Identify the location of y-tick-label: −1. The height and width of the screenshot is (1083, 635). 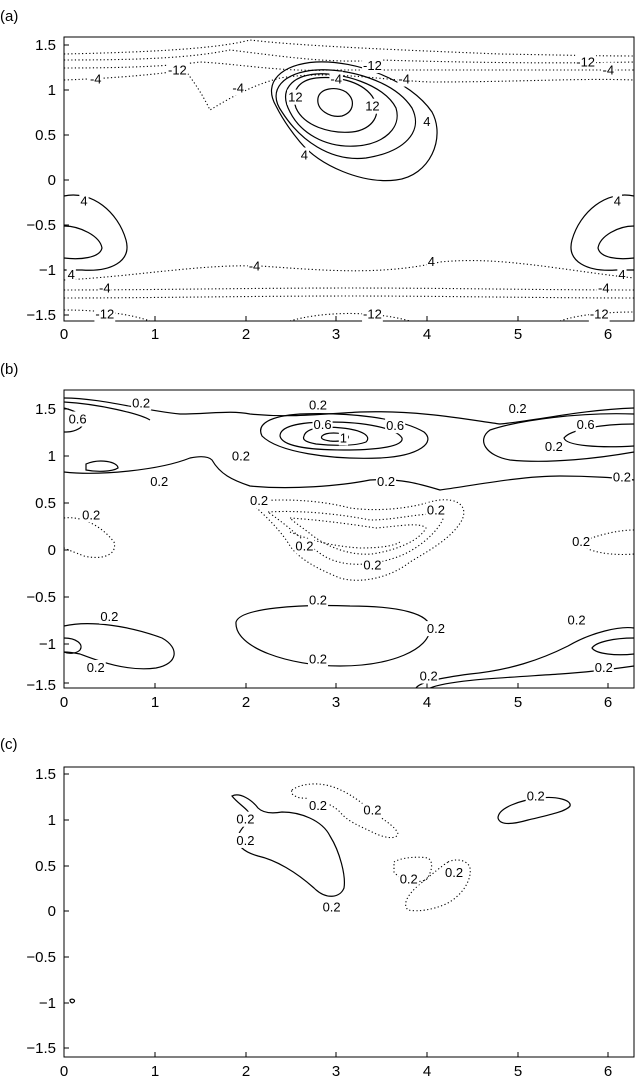
(47, 644).